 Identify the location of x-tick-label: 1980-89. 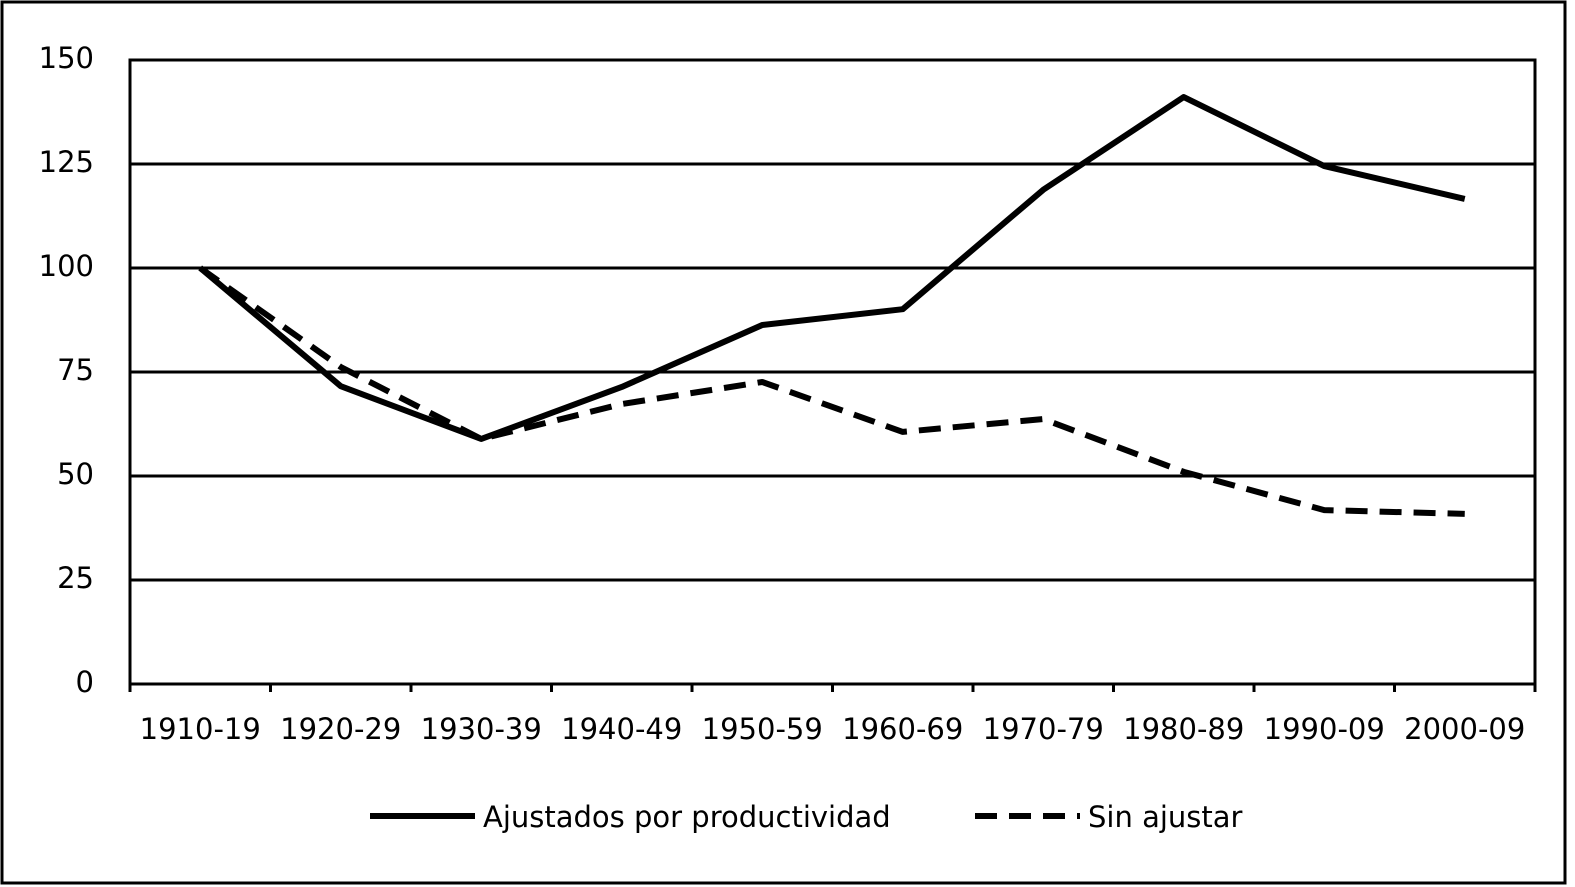
(1183, 729).